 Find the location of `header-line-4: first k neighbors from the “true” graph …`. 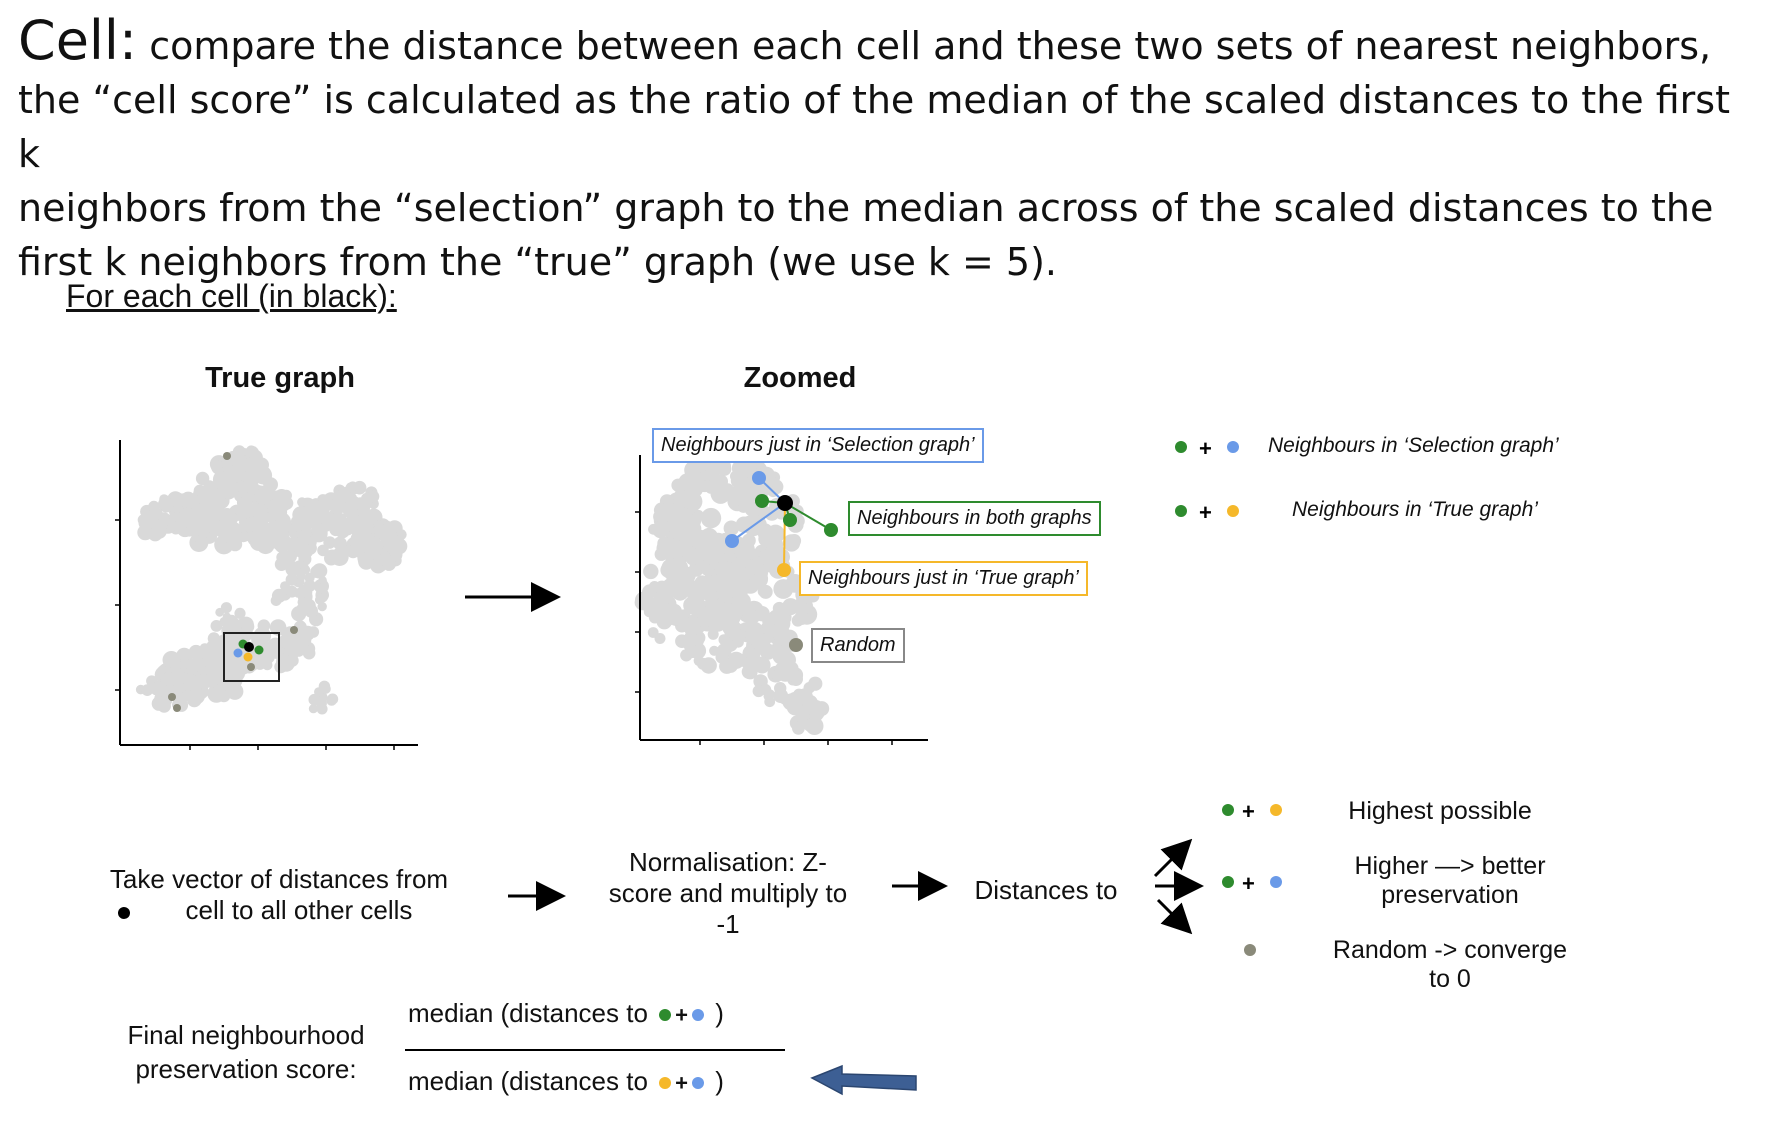

header-line-4: first k neighbors from the “true” graph … is located at coordinates (538, 262).